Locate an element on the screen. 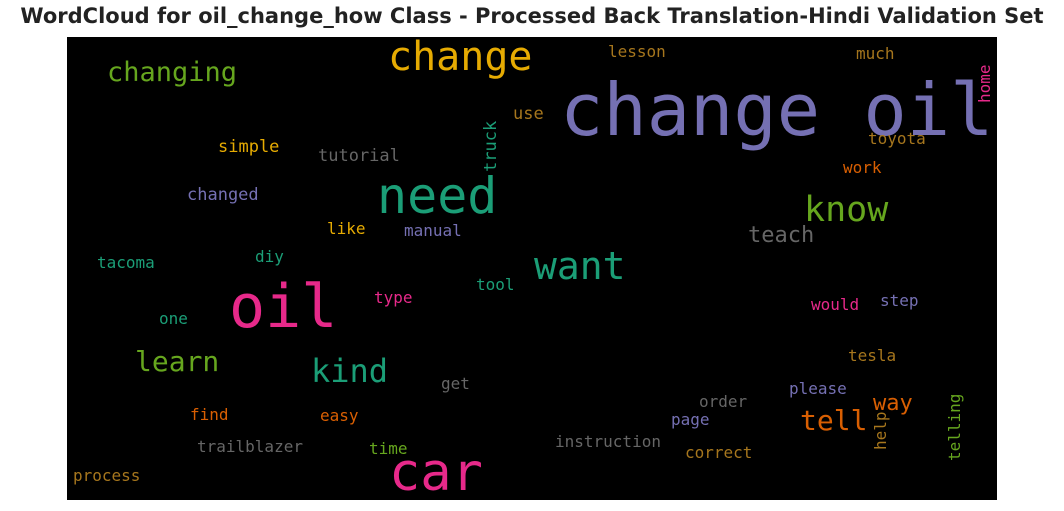  word-changed: changed is located at coordinates (223, 195).